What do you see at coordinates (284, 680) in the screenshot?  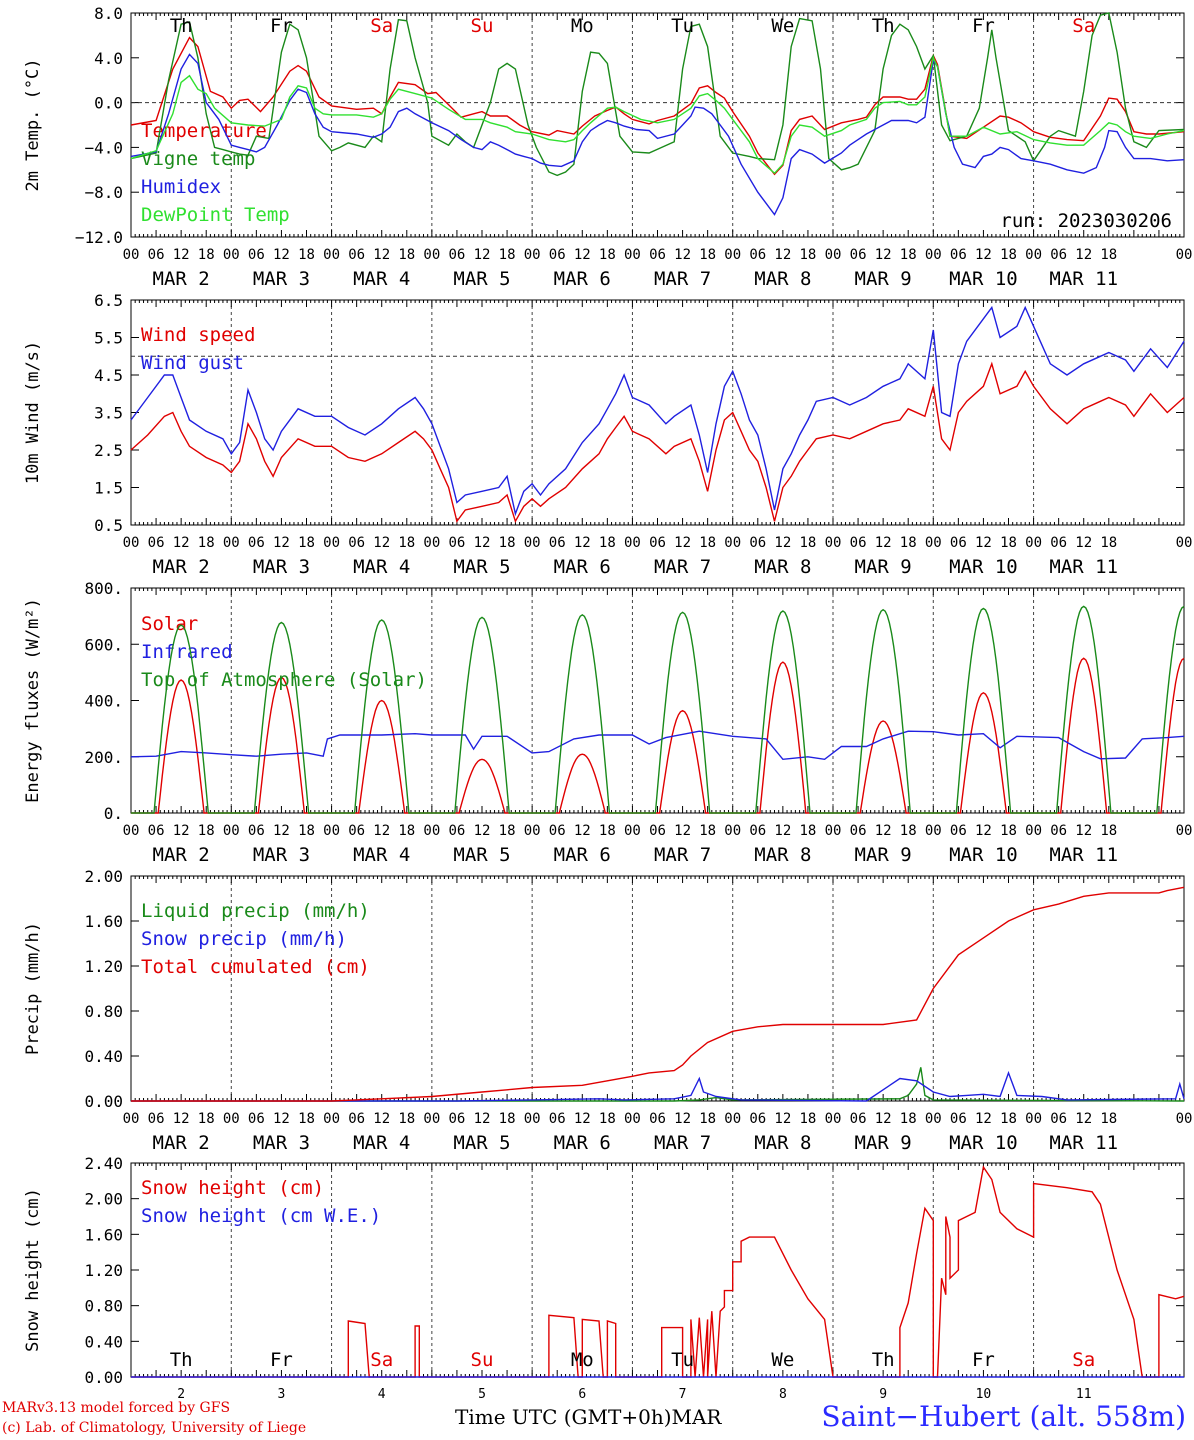 I see `legend-label: Top of Atmosphere (Solar)` at bounding box center [284, 680].